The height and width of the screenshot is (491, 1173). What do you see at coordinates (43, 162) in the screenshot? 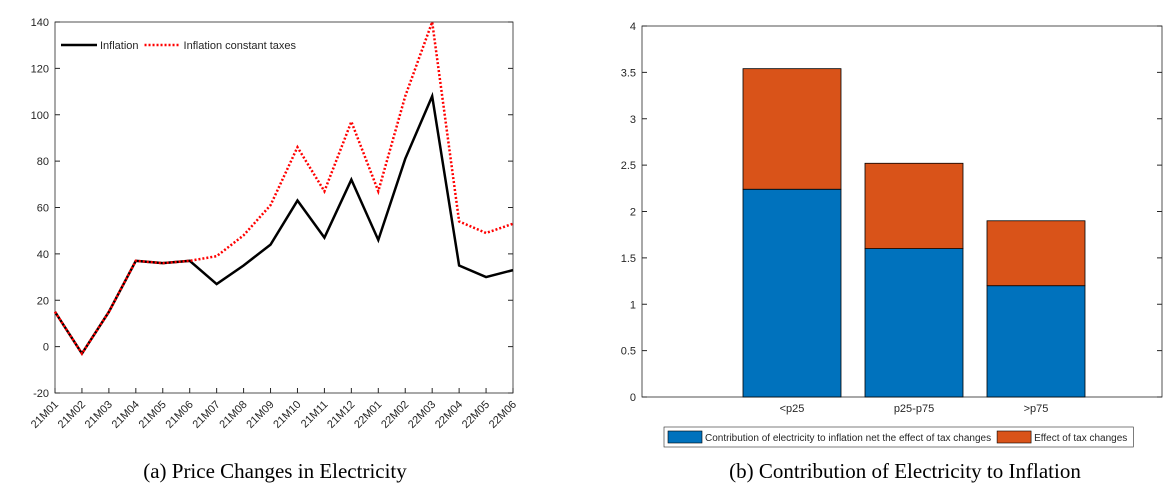
I see `y-tick-label: 80` at bounding box center [43, 162].